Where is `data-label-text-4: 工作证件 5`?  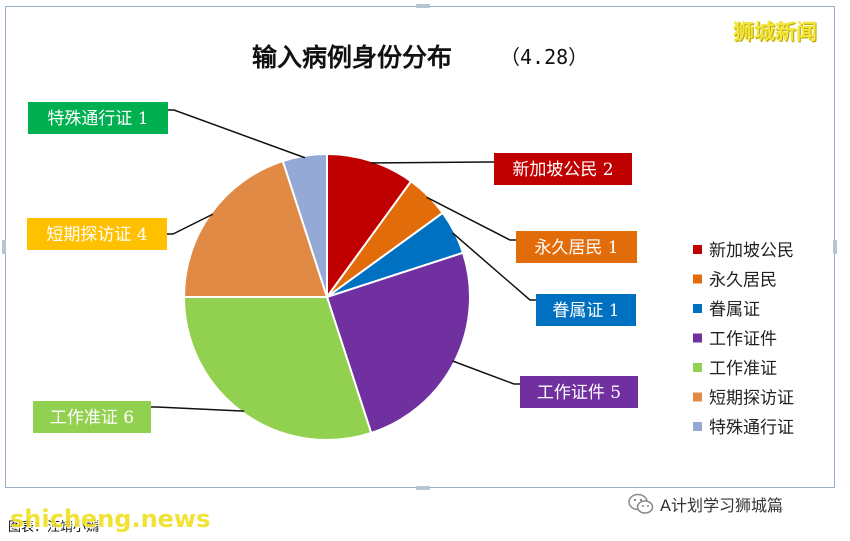
data-label-text-4: 工作证件 5 is located at coordinates (579, 393).